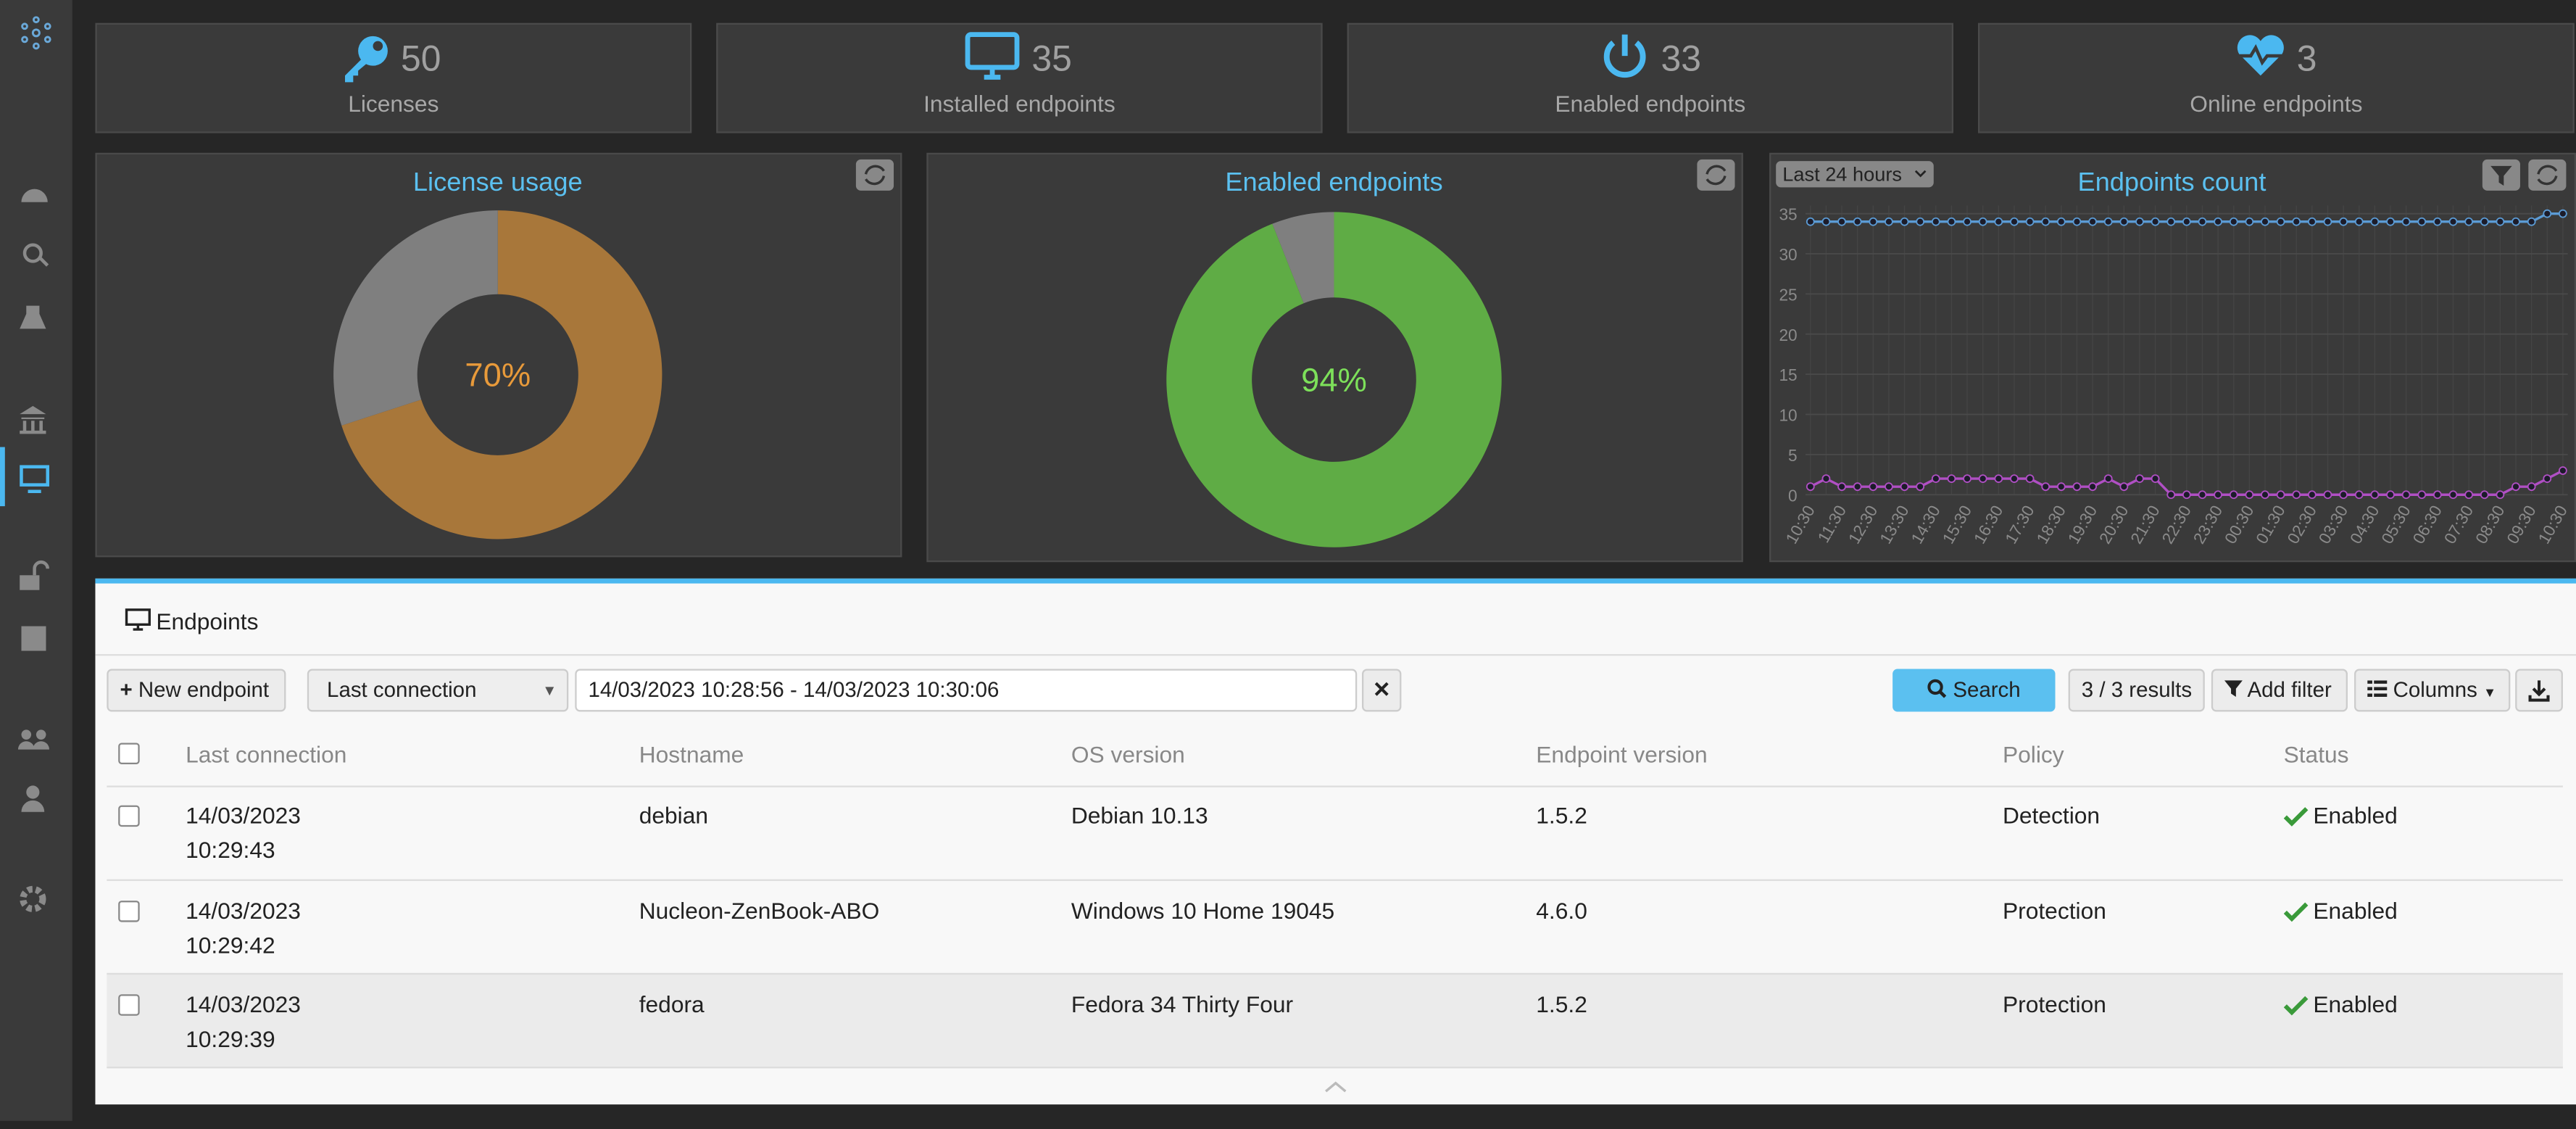  Describe the element at coordinates (36, 33) in the screenshot. I see `logo` at that location.